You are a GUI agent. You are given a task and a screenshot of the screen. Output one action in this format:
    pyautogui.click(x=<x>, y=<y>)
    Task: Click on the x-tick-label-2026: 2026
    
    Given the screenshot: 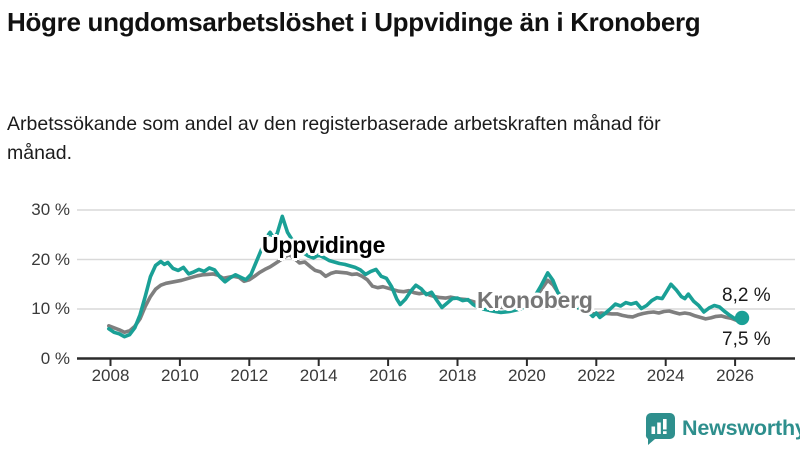 What is the action you would take?
    pyautogui.click(x=735, y=375)
    